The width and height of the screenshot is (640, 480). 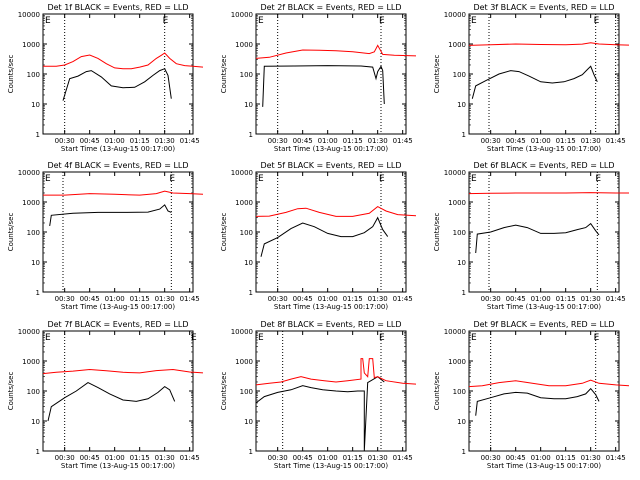 I want to click on chart-title: Det 1f BLACK = Events, RED = LLD, so click(x=117, y=7).